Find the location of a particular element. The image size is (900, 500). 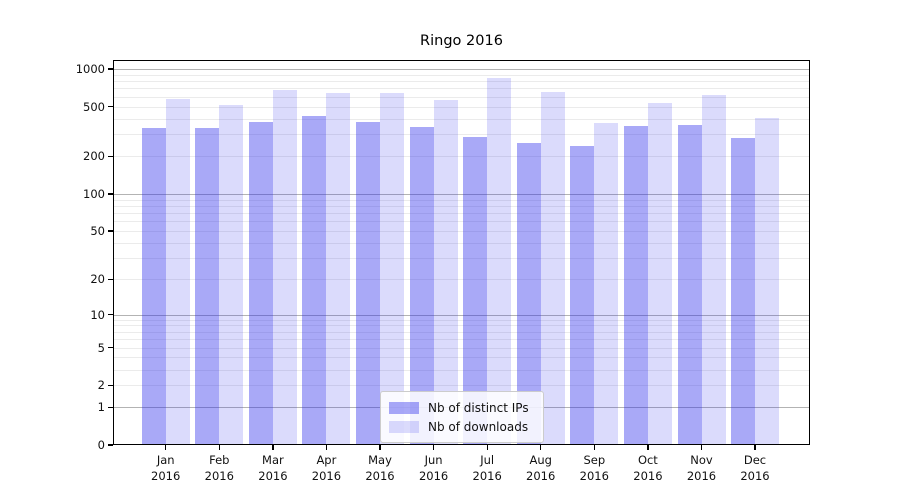

x-tick-label: Apr 2016 is located at coordinates (326, 468).